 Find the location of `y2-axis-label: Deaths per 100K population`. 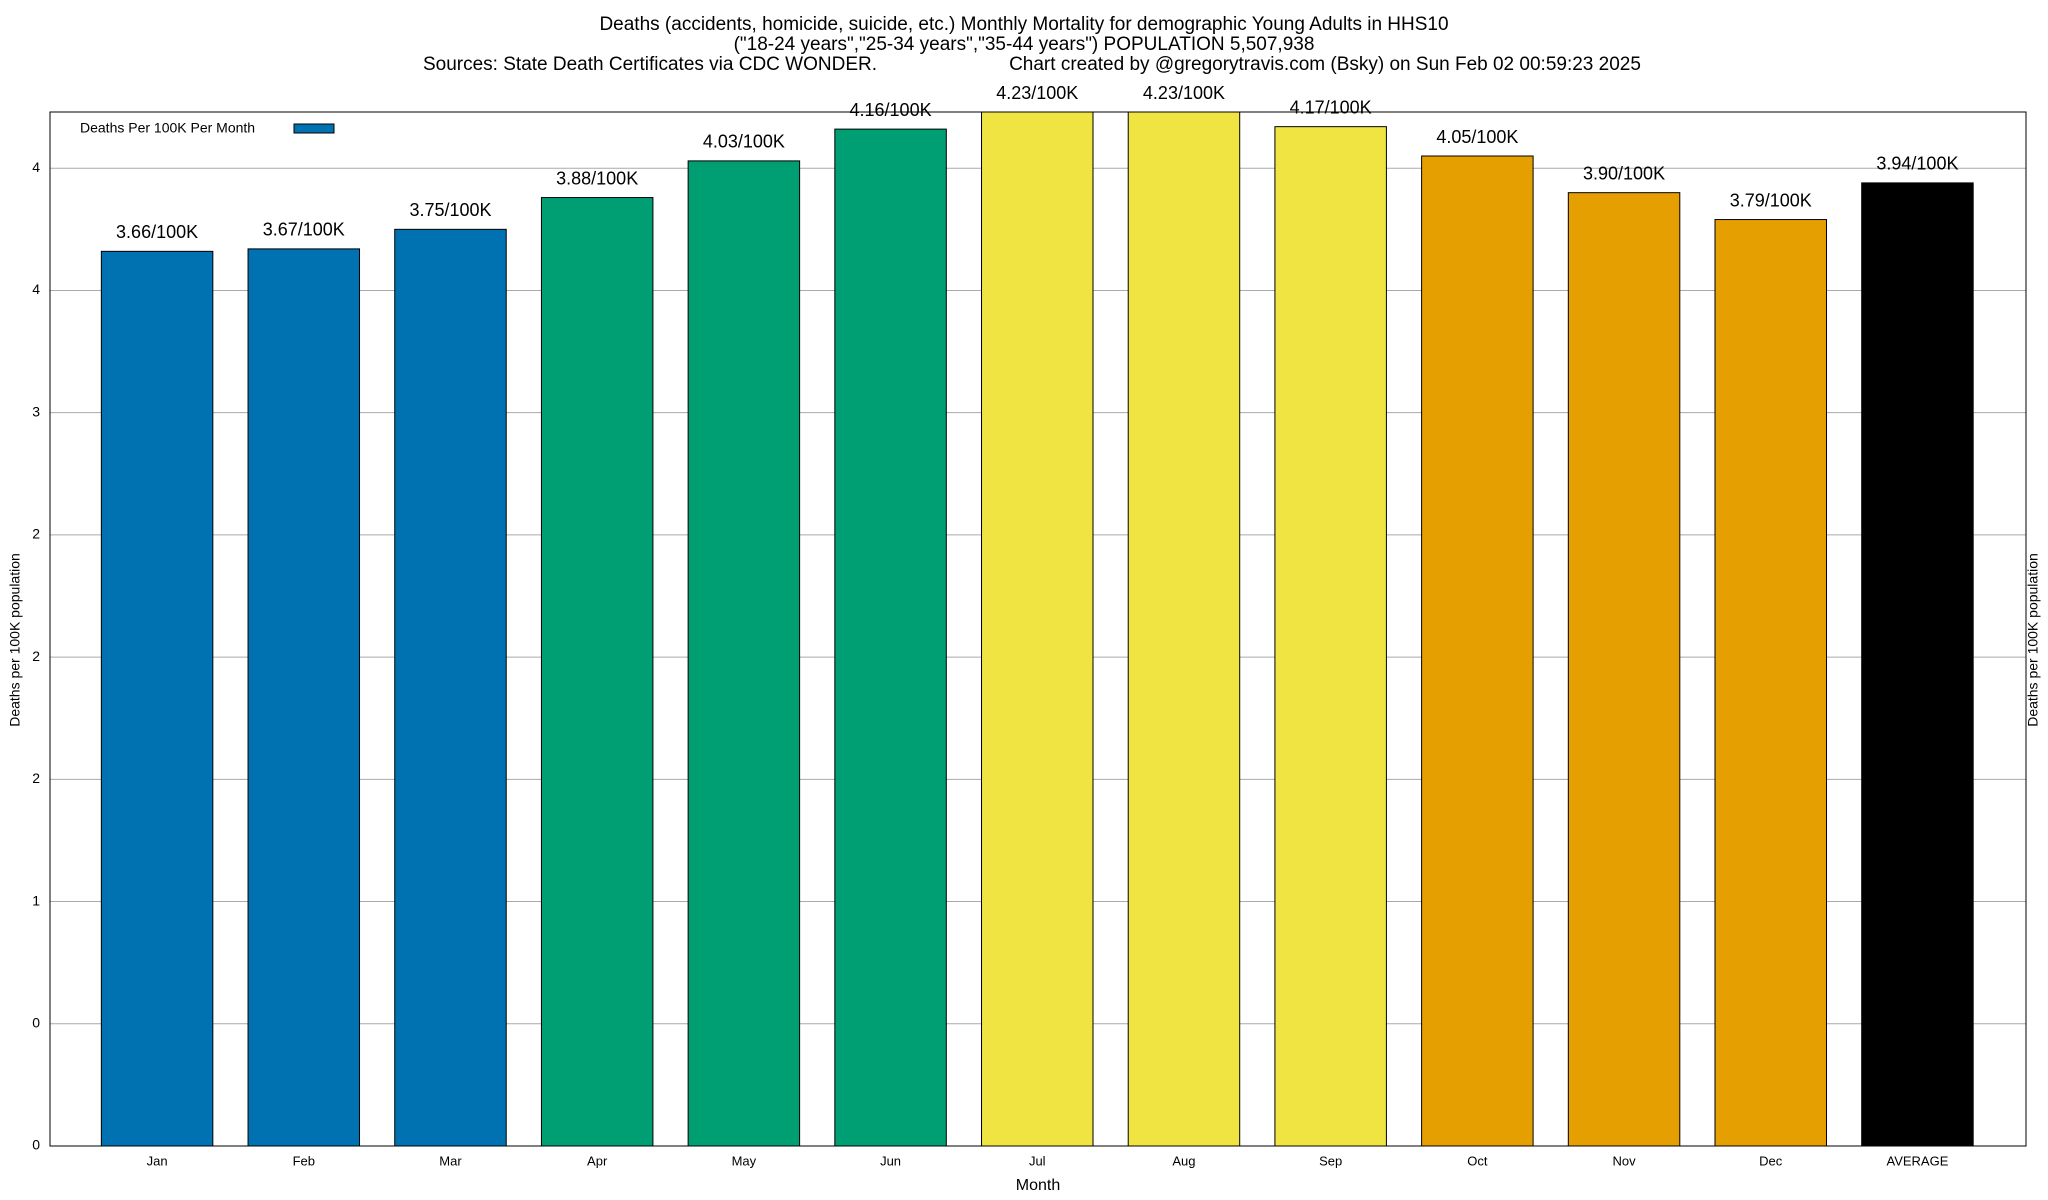

y2-axis-label: Deaths per 100K population is located at coordinates (2033, 640).